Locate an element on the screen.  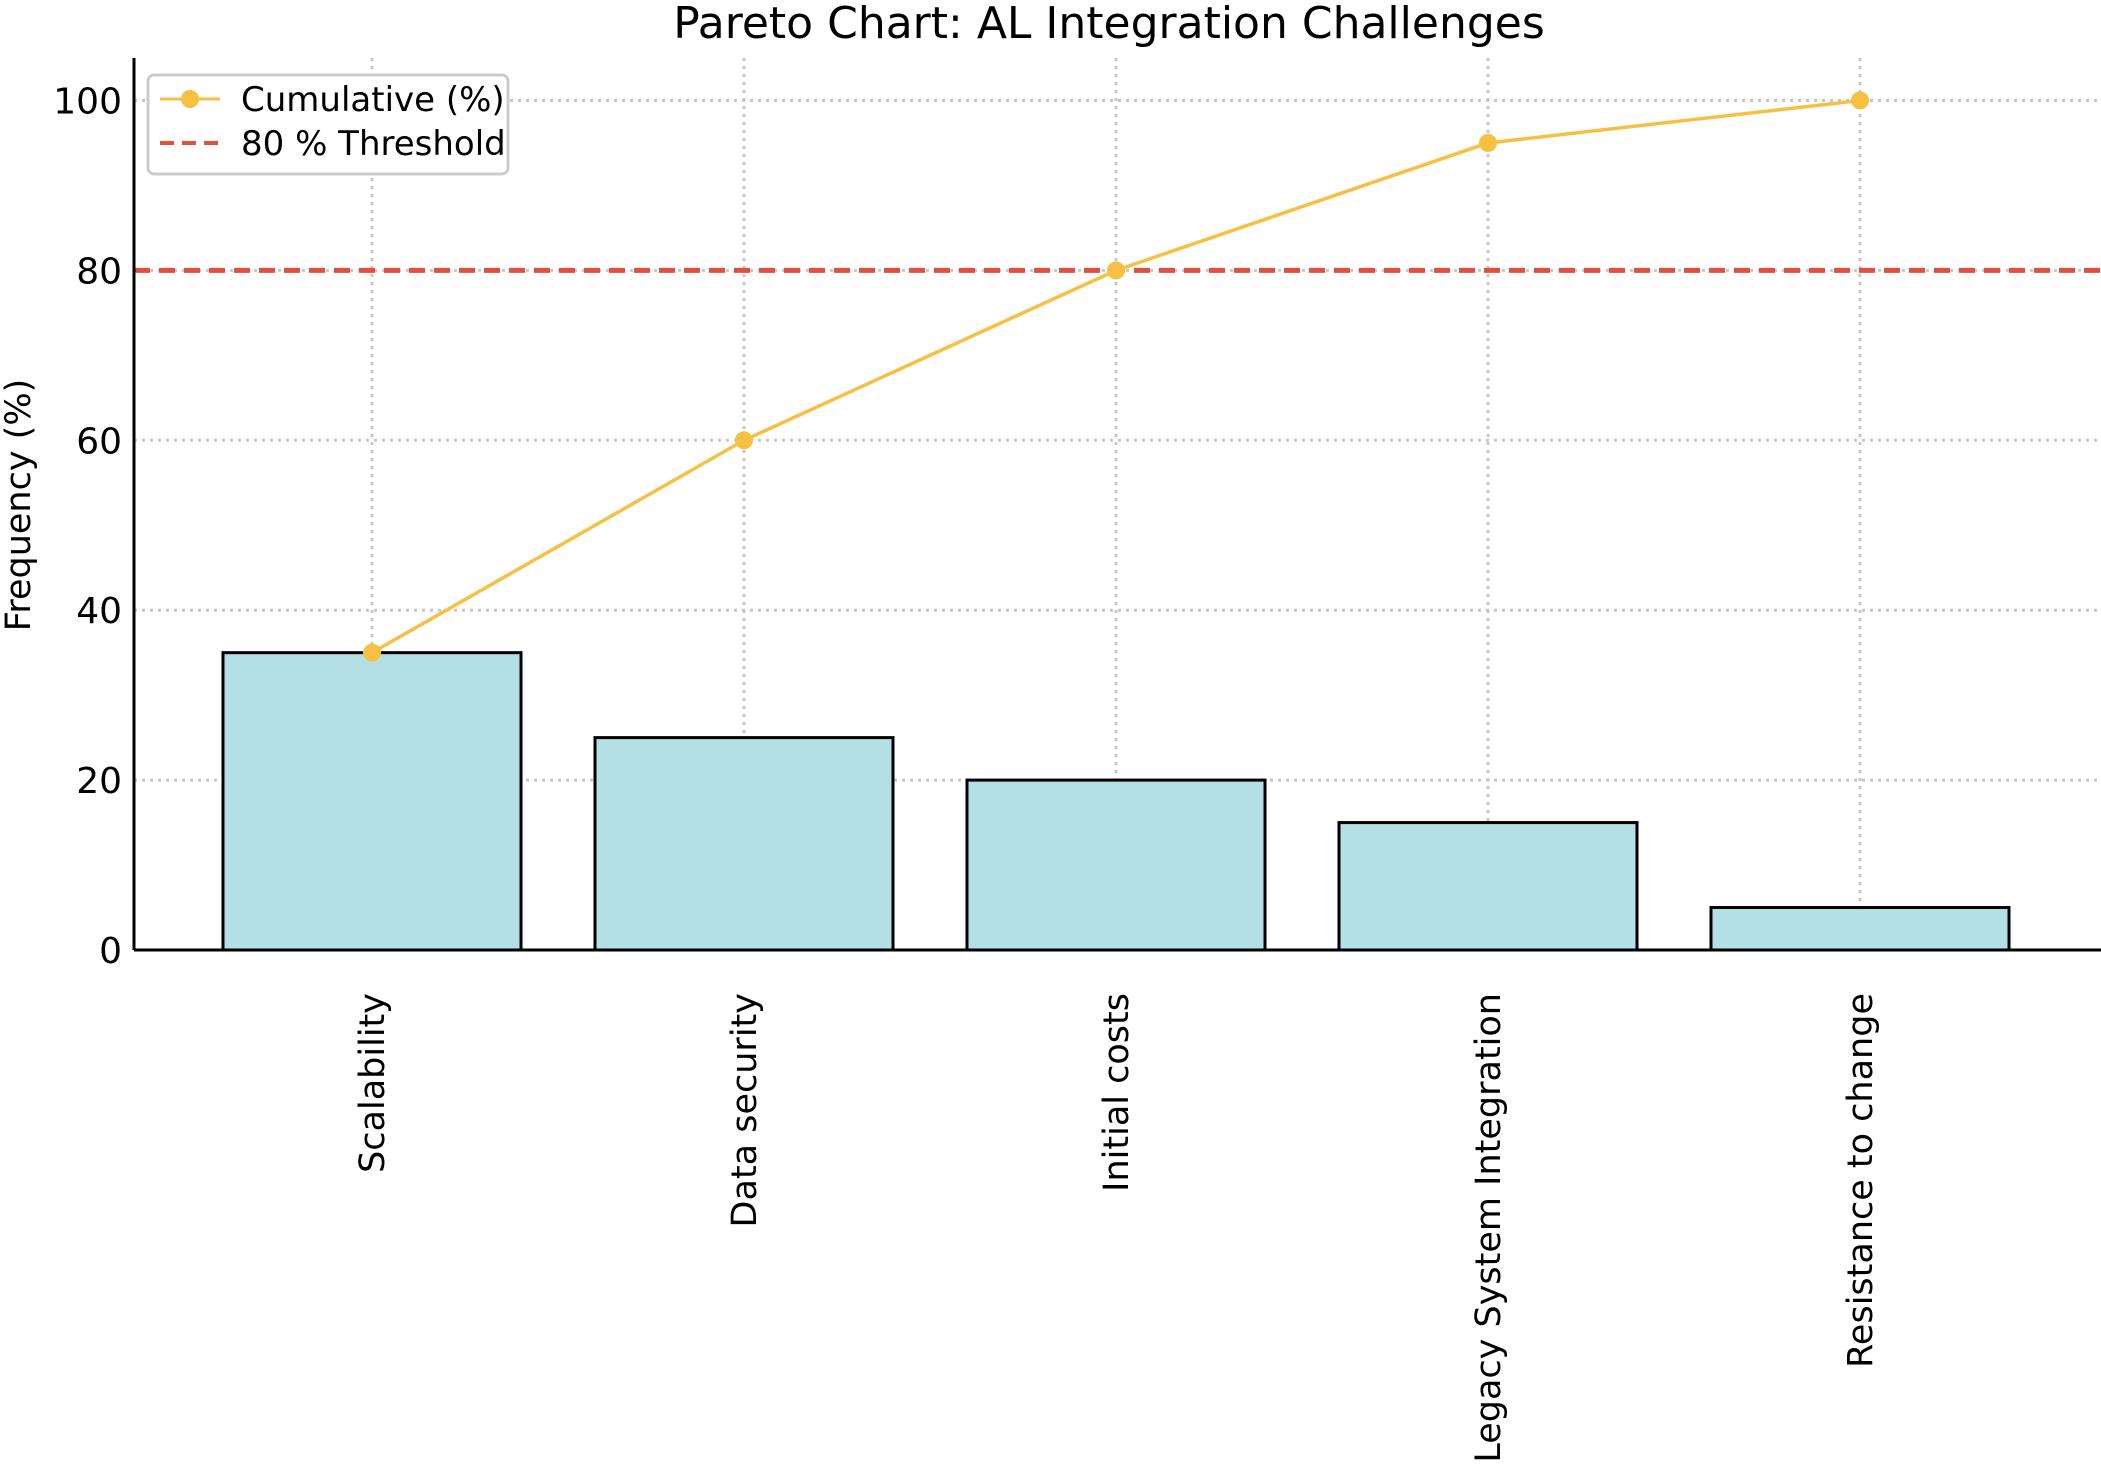
y-tick-labels: 0 20 40 60 80 100 is located at coordinates (87, 526).